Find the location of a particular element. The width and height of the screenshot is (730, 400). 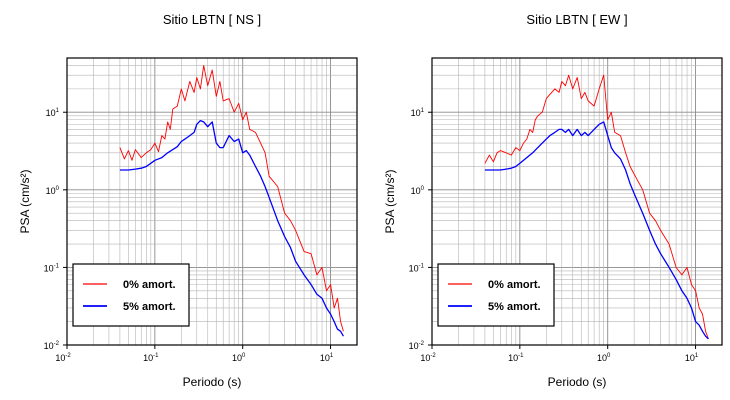

chart-title: Sitio LBTN [ NS ] is located at coordinates (212, 19).